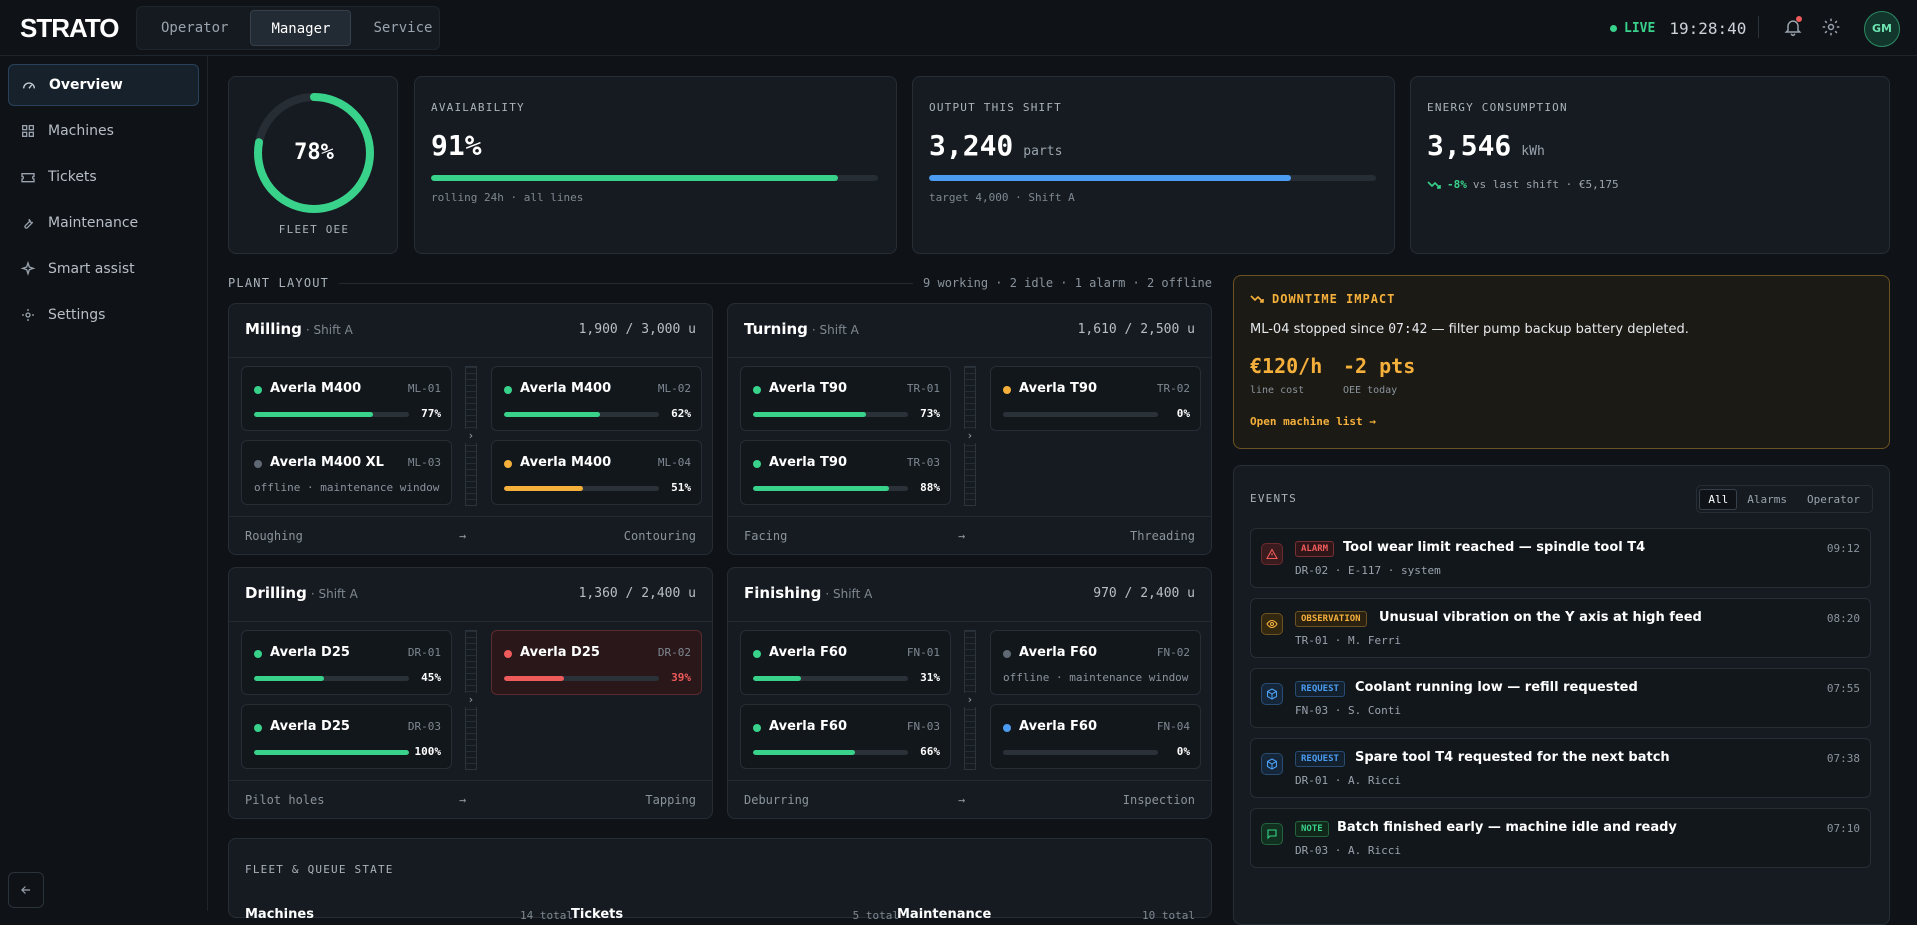  Describe the element at coordinates (424, 726) in the screenshot. I see `machine-id: DR-03` at that location.